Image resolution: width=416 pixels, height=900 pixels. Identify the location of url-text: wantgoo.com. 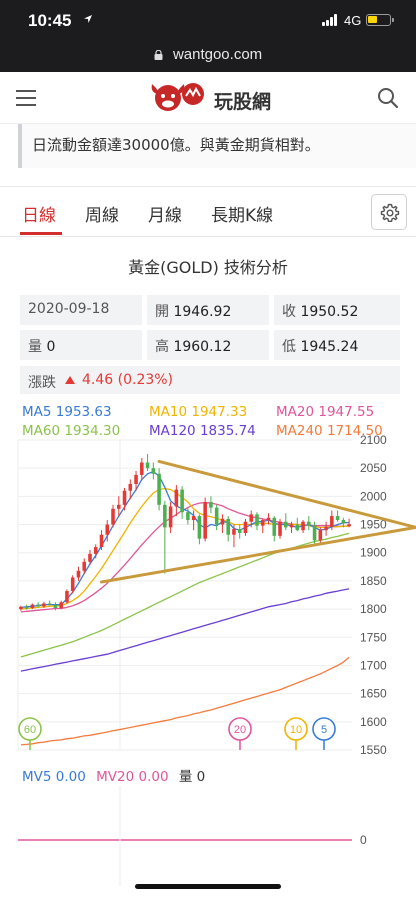
(217, 54).